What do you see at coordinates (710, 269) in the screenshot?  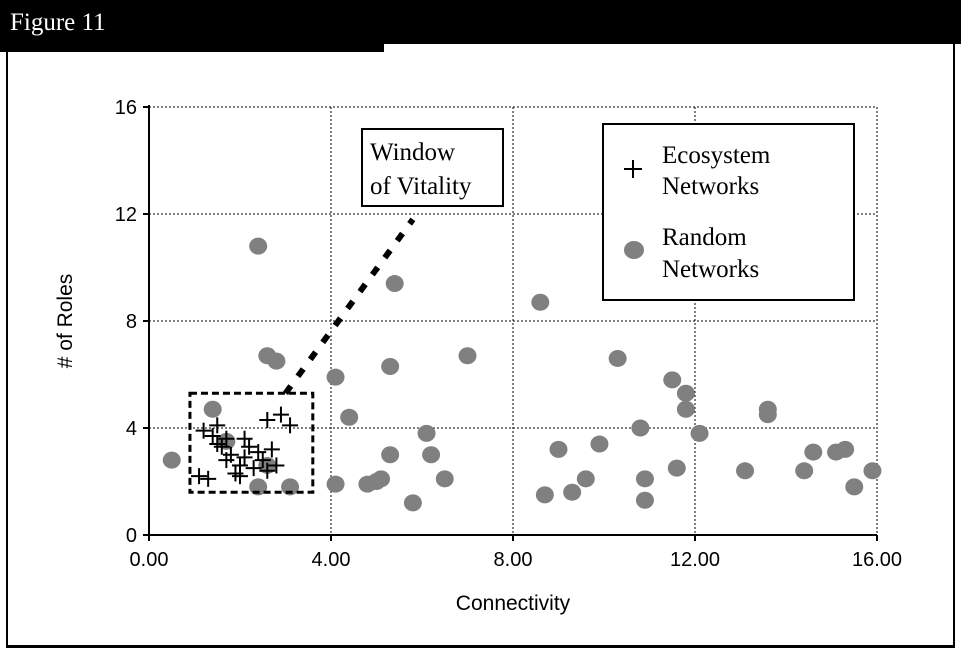 I see `legend-label-random: Networks` at bounding box center [710, 269].